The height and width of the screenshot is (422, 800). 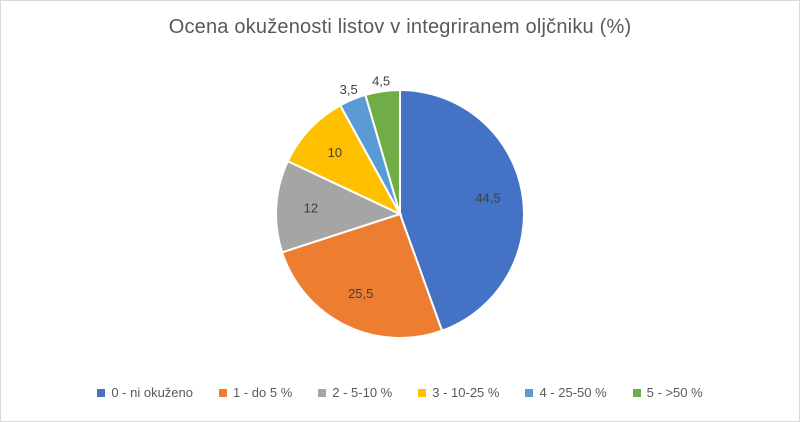 I want to click on data-label-4: 3,5, so click(x=349, y=89).